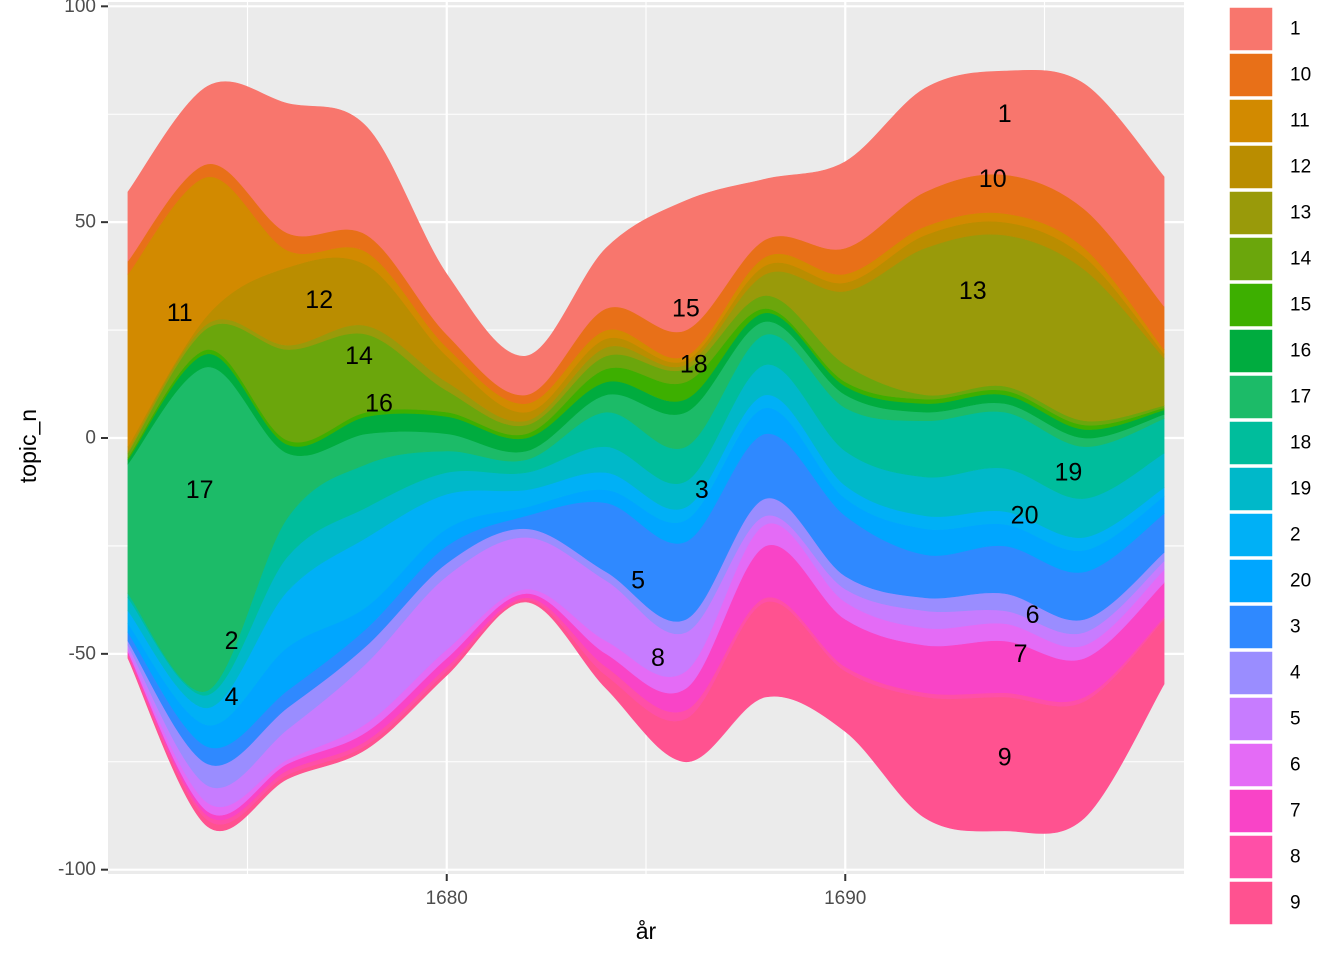 The image size is (1344, 965). I want to click on stream-label-16: 16, so click(379, 403).